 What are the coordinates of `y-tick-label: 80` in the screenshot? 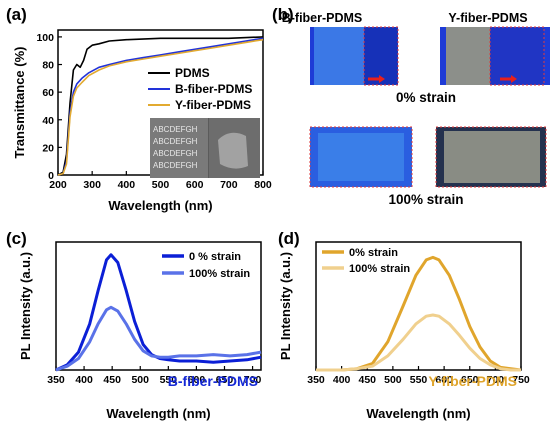 It's located at (48, 66).